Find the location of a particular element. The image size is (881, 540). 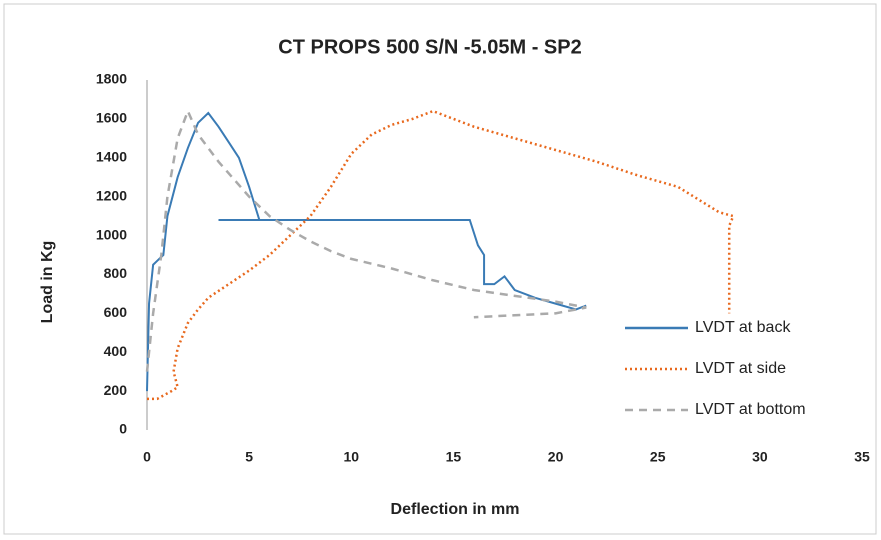

x-tick-label: 15 is located at coordinates (454, 457).